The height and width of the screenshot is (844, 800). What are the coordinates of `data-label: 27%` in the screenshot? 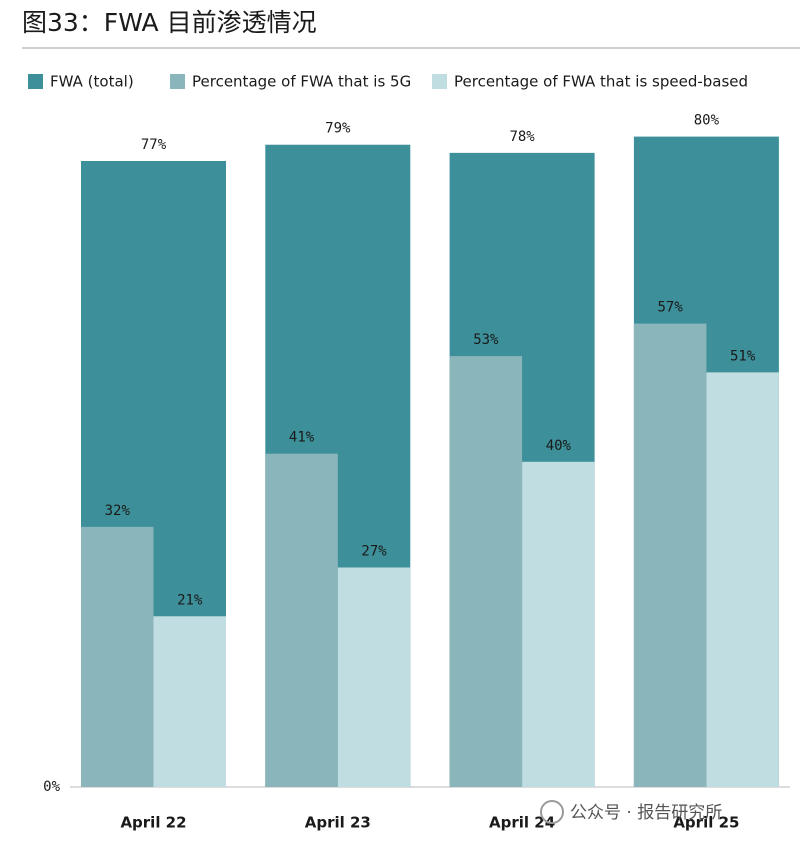 It's located at (374, 551).